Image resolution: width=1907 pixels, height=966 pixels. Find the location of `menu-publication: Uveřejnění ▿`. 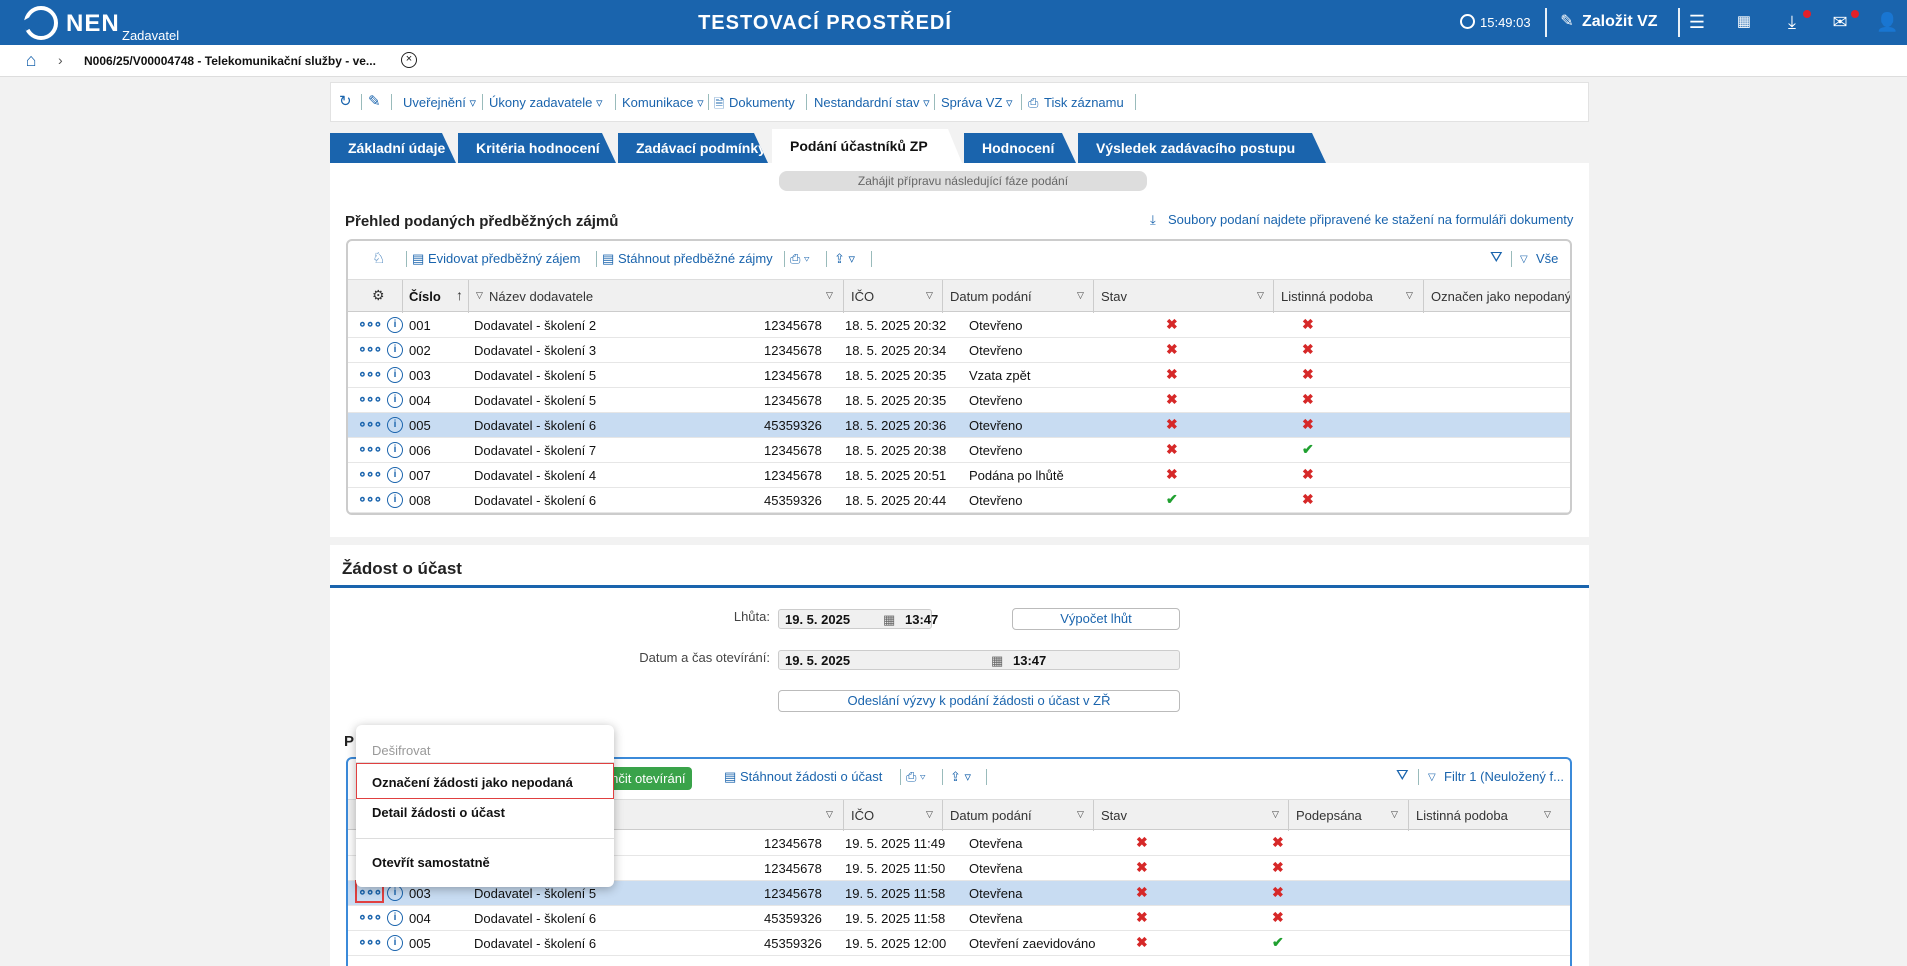

menu-publication: Uveřejnění ▿ is located at coordinates (440, 102).